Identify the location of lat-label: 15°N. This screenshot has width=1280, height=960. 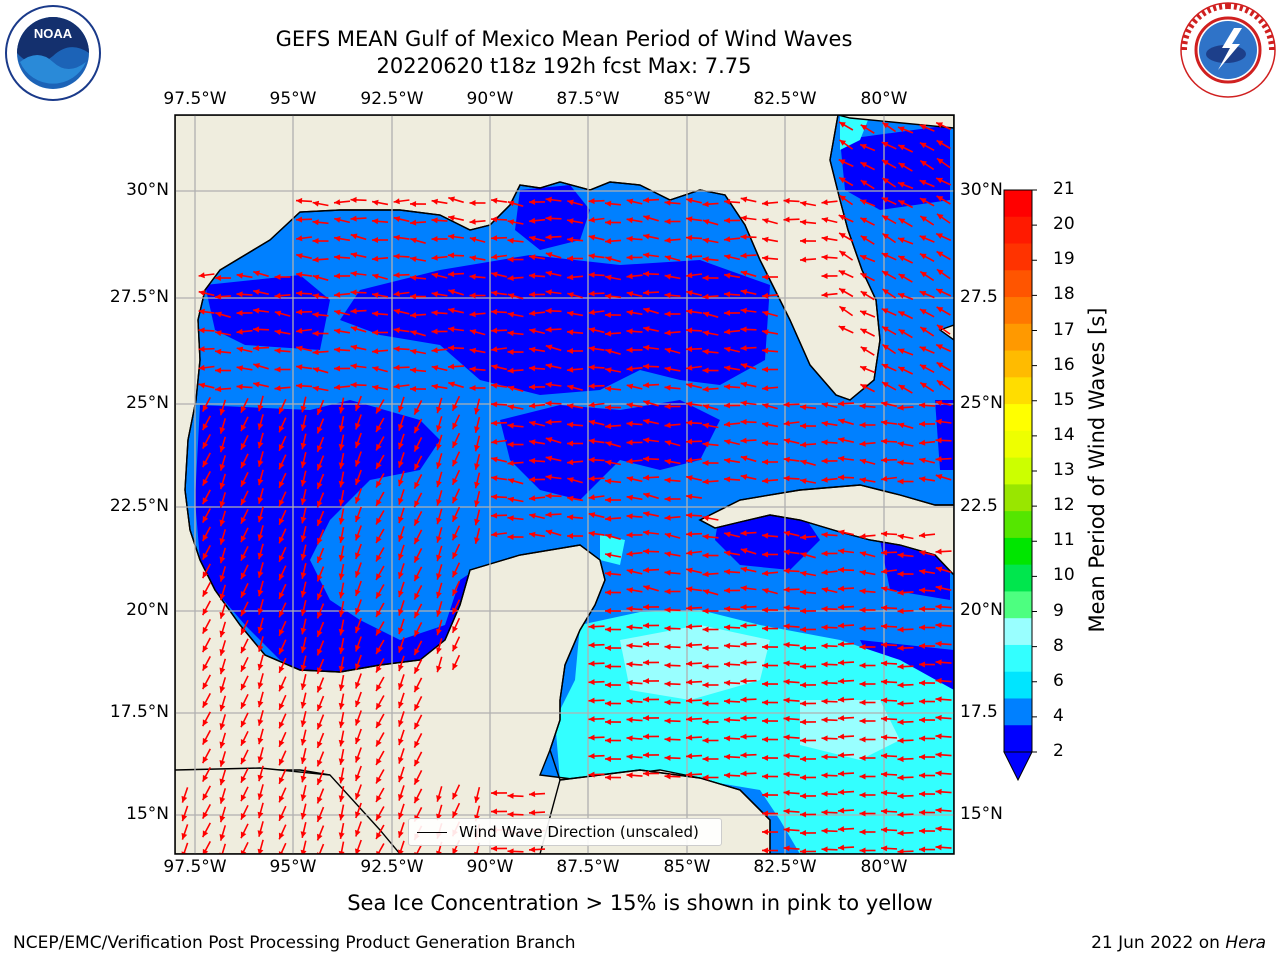
(981, 814).